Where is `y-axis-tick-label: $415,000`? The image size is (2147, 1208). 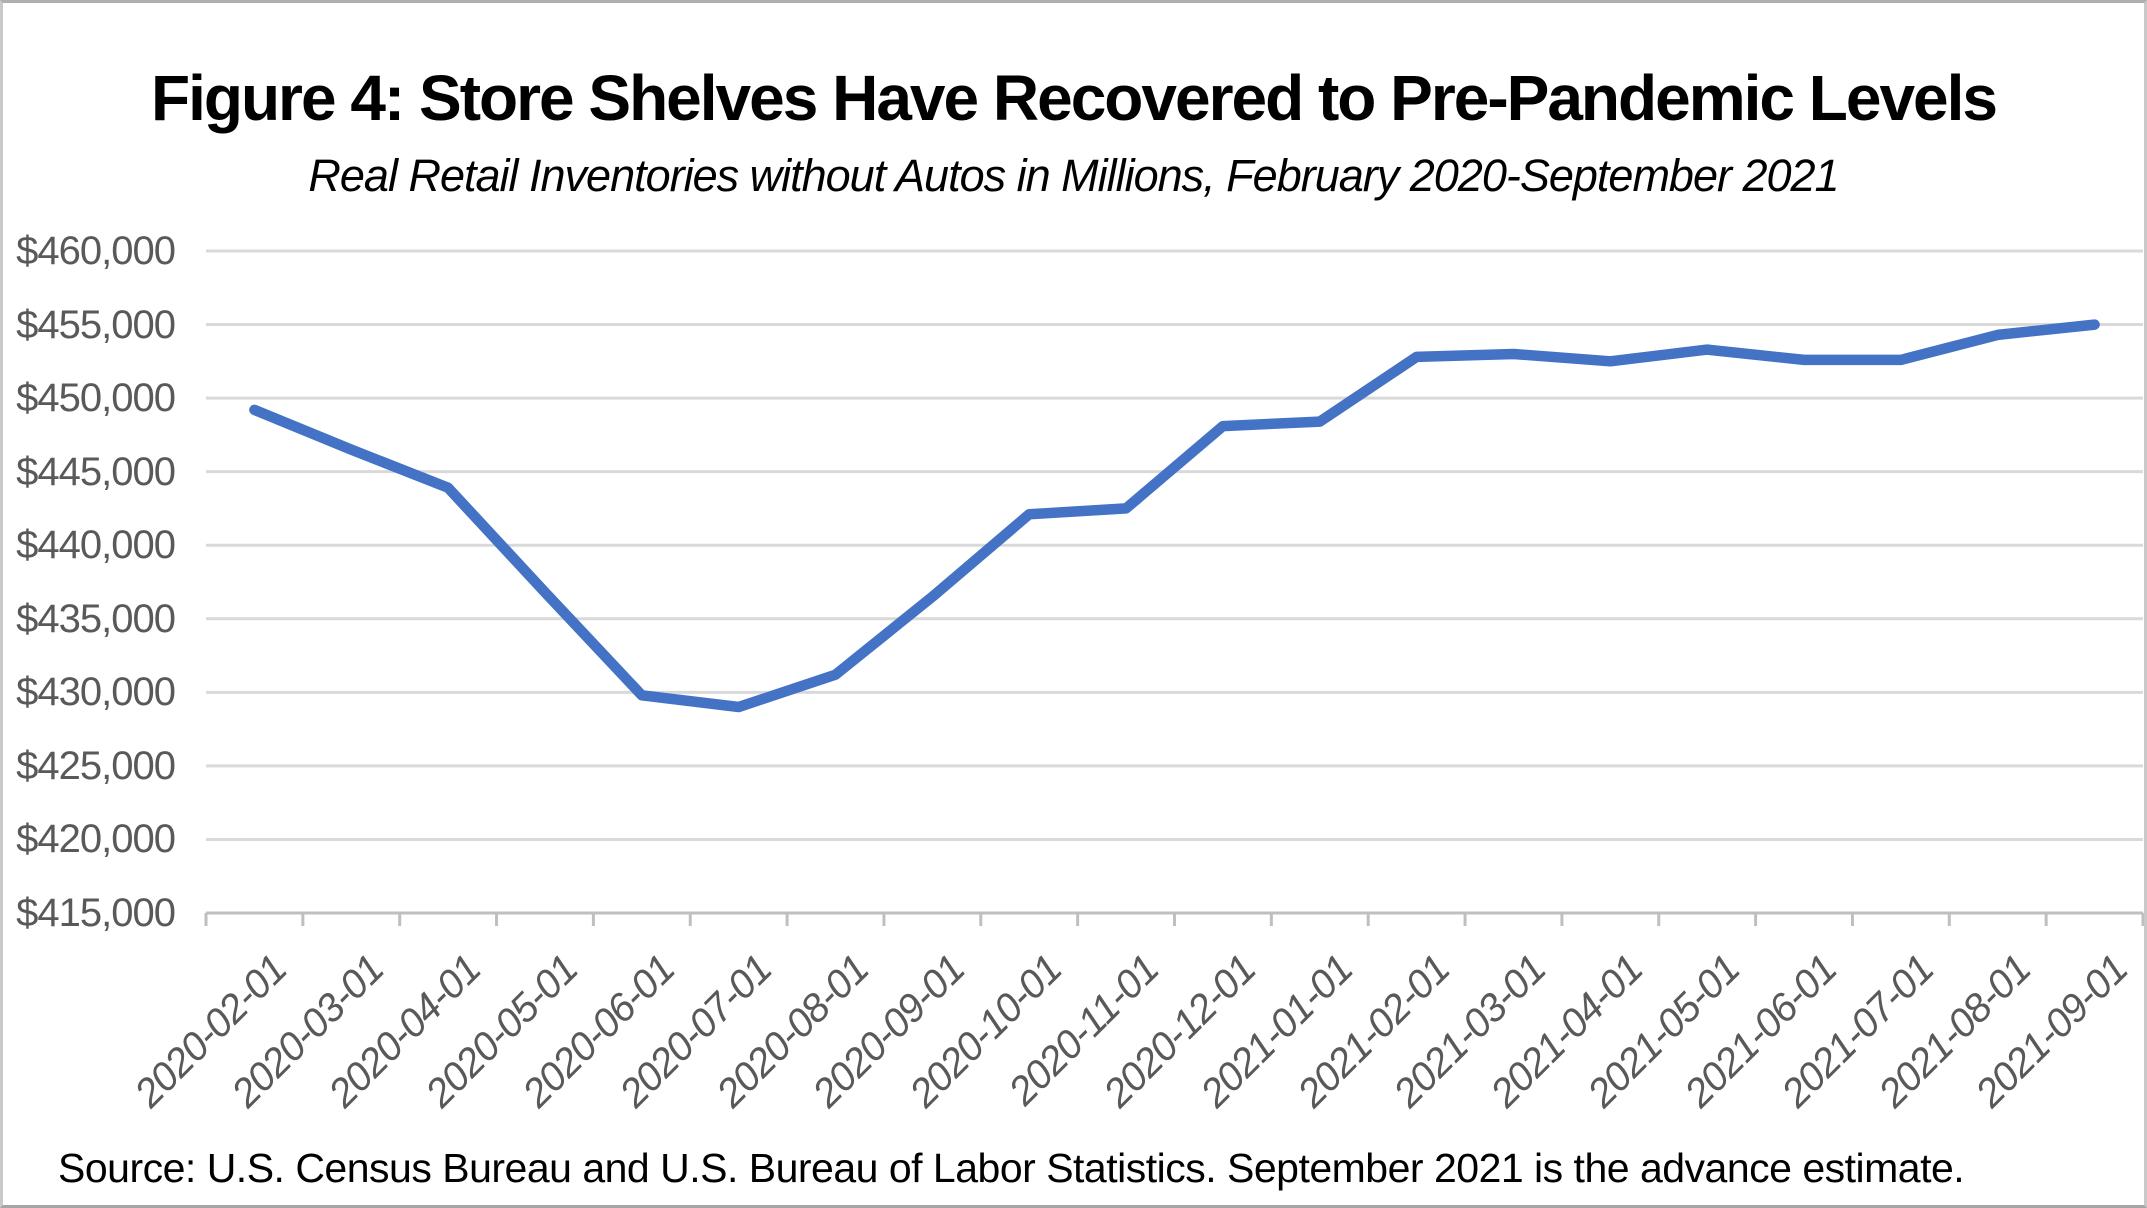
y-axis-tick-label: $415,000 is located at coordinates (96, 913).